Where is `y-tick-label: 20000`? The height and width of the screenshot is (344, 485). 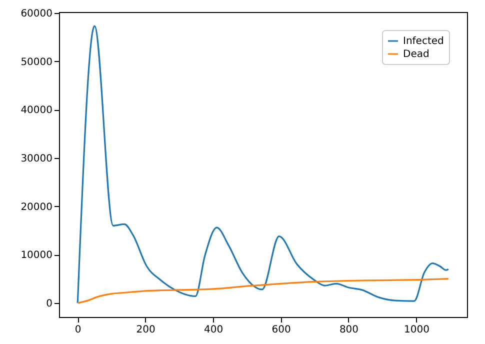 y-tick-label: 20000 is located at coordinates (36, 207).